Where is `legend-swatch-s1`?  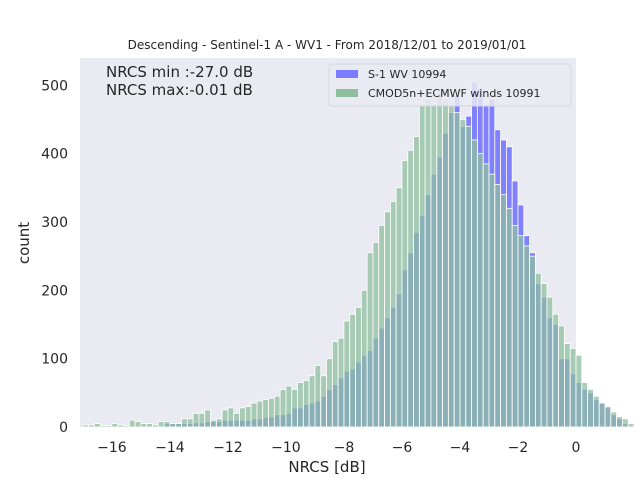 legend-swatch-s1 is located at coordinates (347, 74).